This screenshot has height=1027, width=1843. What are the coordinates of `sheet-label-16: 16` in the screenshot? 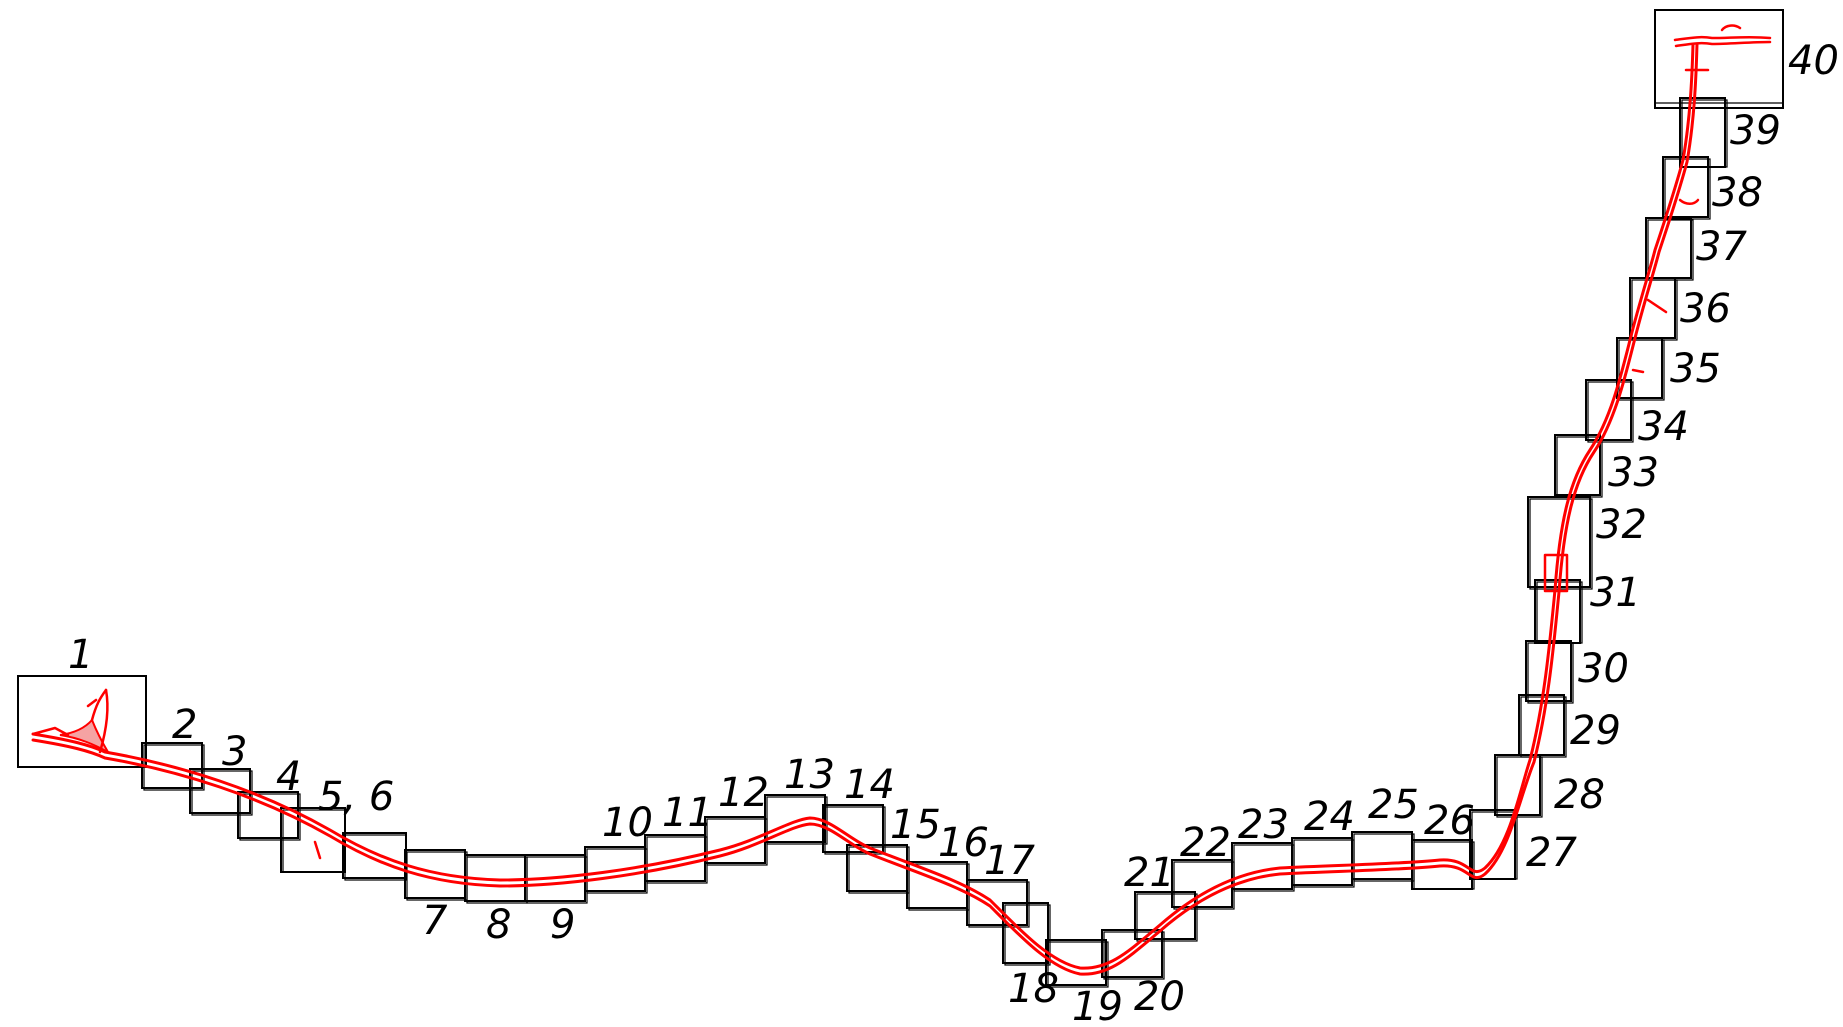 It's located at (963, 843).